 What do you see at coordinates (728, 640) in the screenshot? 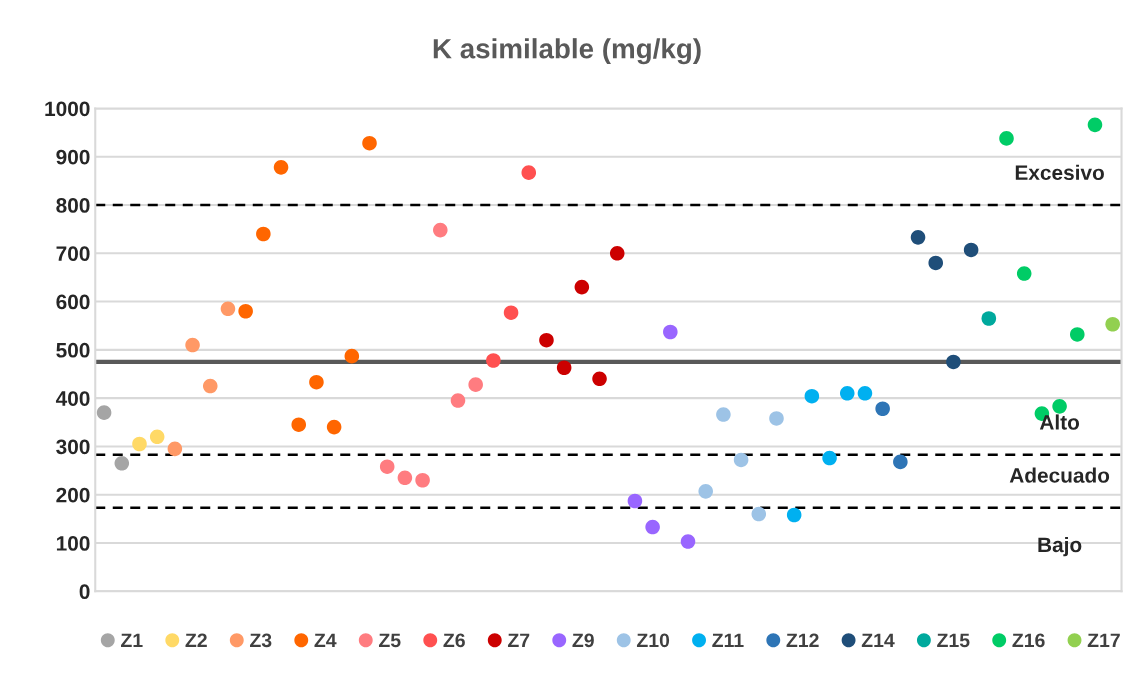
I see `legend-label: Z11` at bounding box center [728, 640].